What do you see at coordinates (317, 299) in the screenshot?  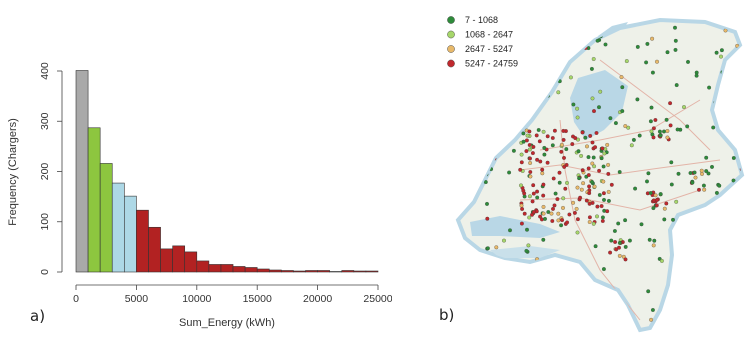 I see `x-tick-label: 20000` at bounding box center [317, 299].